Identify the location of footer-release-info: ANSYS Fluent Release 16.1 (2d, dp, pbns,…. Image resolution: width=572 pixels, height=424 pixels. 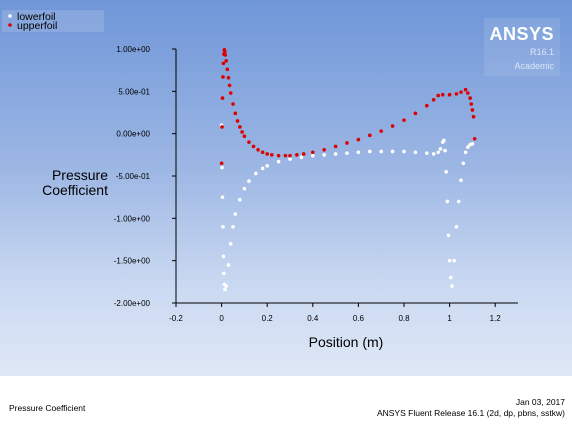
(470, 413).